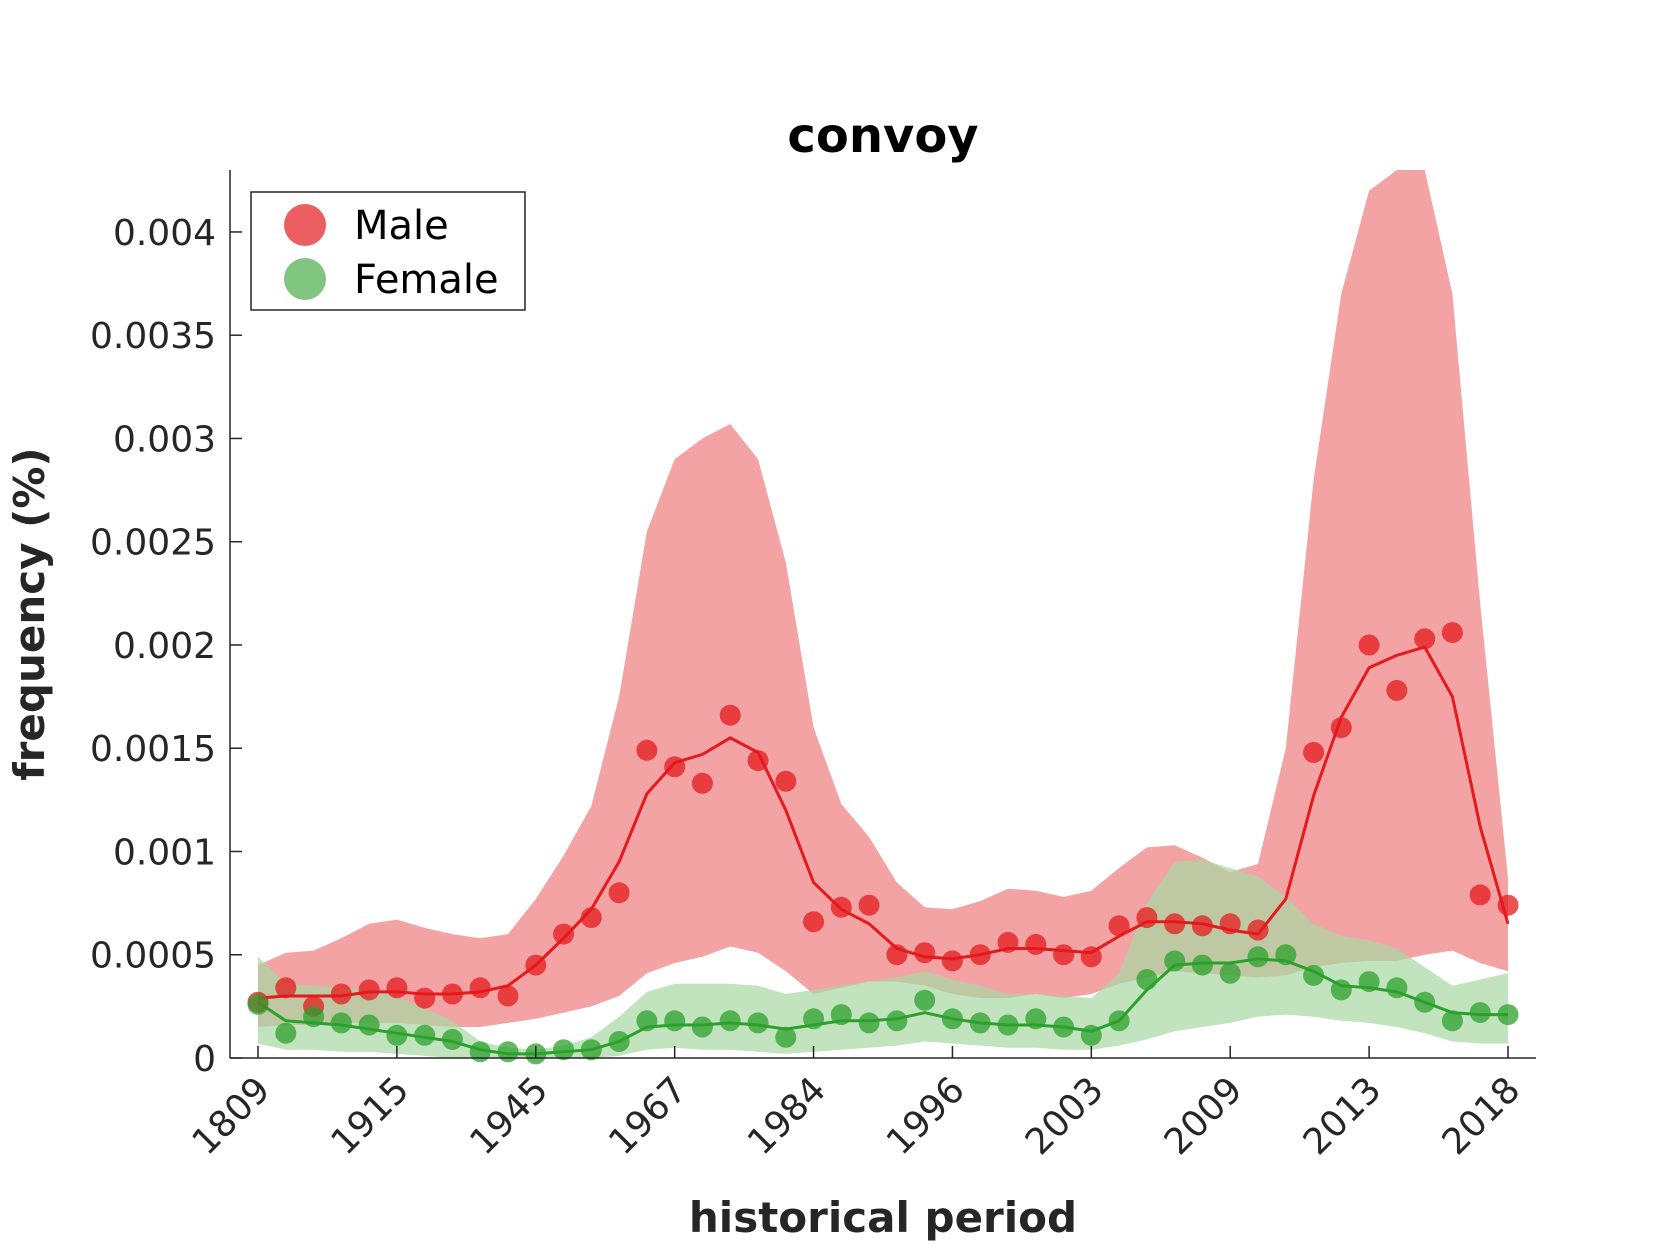 The image size is (1680, 1260). What do you see at coordinates (882, 1006) in the screenshot?
I see `trend-line-female` at bounding box center [882, 1006].